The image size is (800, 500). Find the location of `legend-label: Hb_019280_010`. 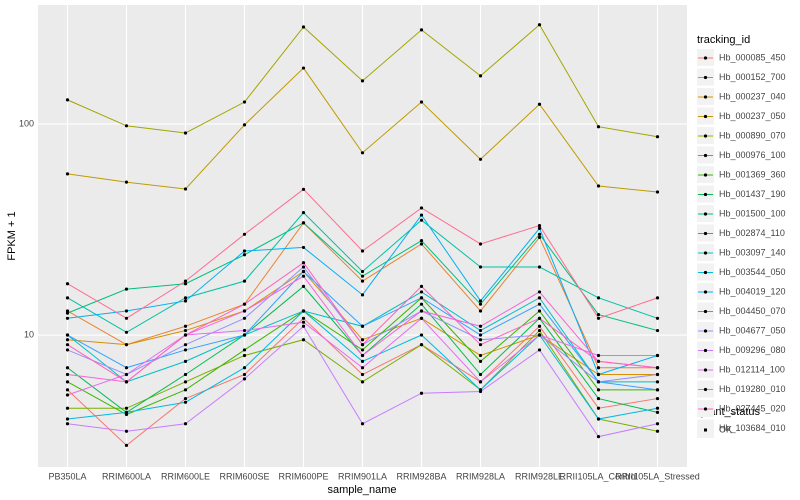

legend-label: Hb_019280_010 is located at coordinates (752, 389).